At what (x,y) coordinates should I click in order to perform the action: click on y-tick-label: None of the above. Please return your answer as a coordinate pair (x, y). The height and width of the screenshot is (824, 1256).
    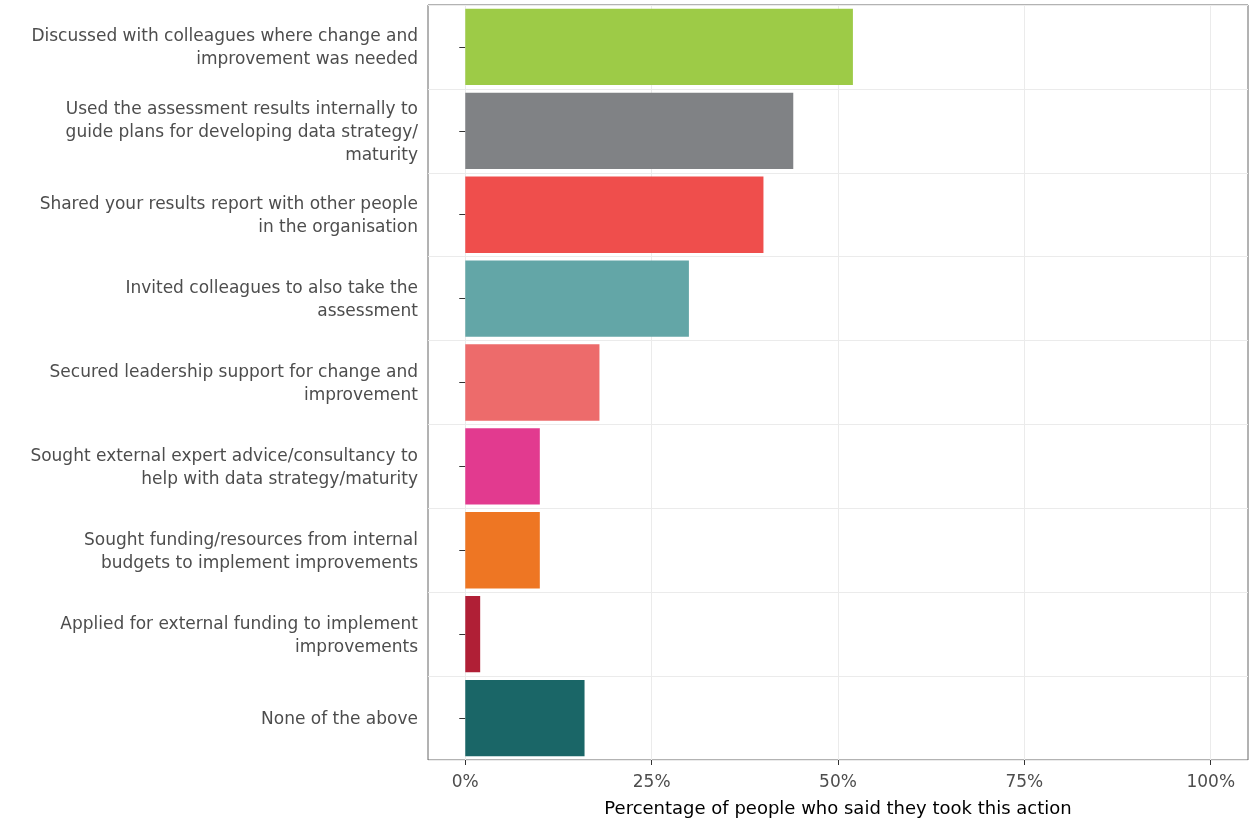
    Looking at the image, I should click on (339, 718).